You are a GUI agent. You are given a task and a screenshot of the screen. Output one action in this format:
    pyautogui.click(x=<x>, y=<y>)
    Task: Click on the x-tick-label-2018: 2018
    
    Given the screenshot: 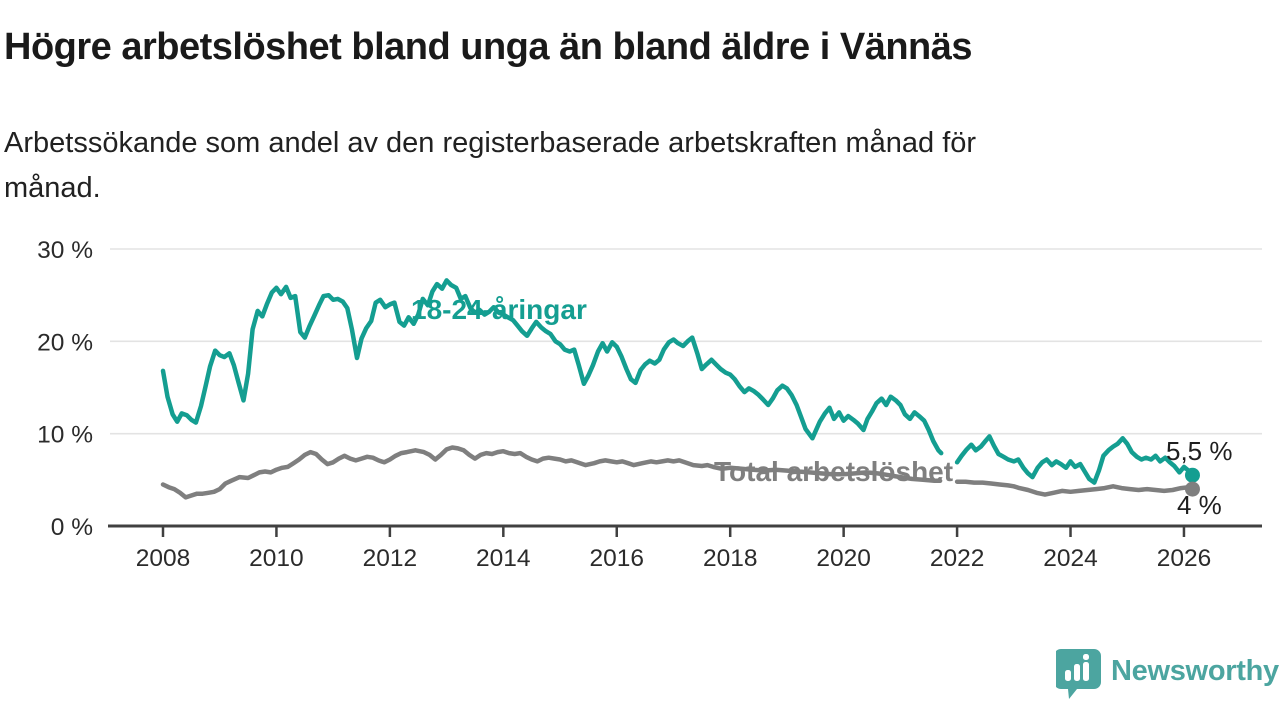 What is the action you would take?
    pyautogui.click(x=730, y=558)
    